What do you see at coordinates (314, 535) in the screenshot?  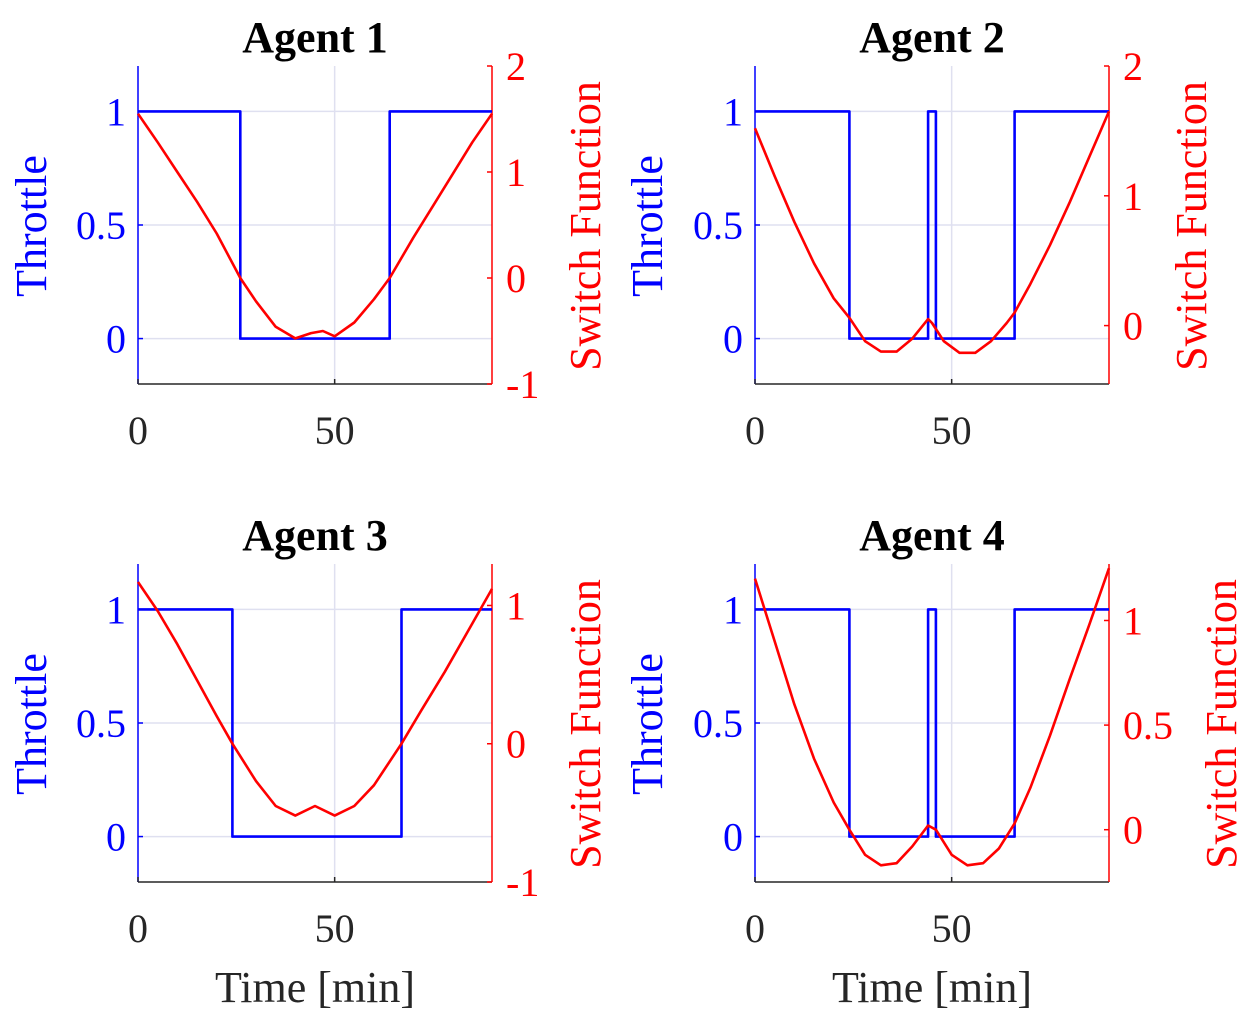 I see `subplot-title: Agent 3` at bounding box center [314, 535].